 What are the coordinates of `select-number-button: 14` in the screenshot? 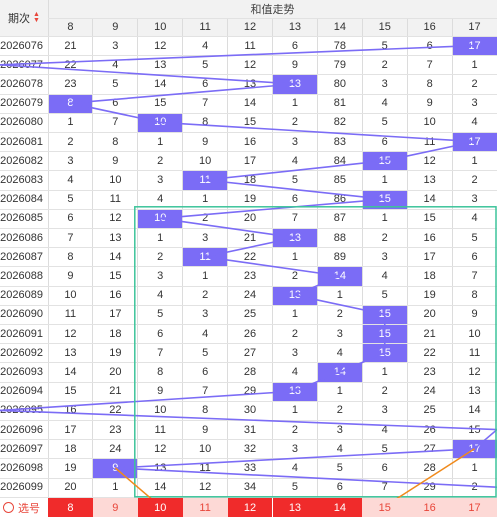 It's located at (340, 507).